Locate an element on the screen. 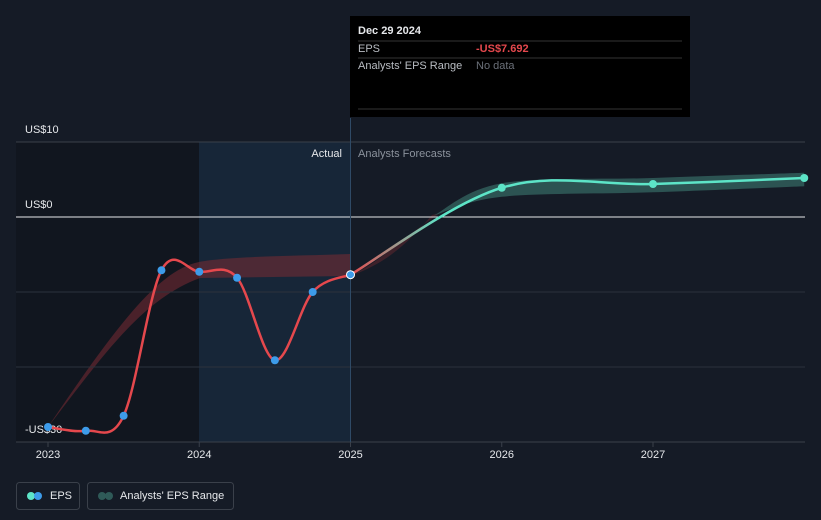 This screenshot has width=821, height=520. x-tick-label: 2025 is located at coordinates (350, 455).